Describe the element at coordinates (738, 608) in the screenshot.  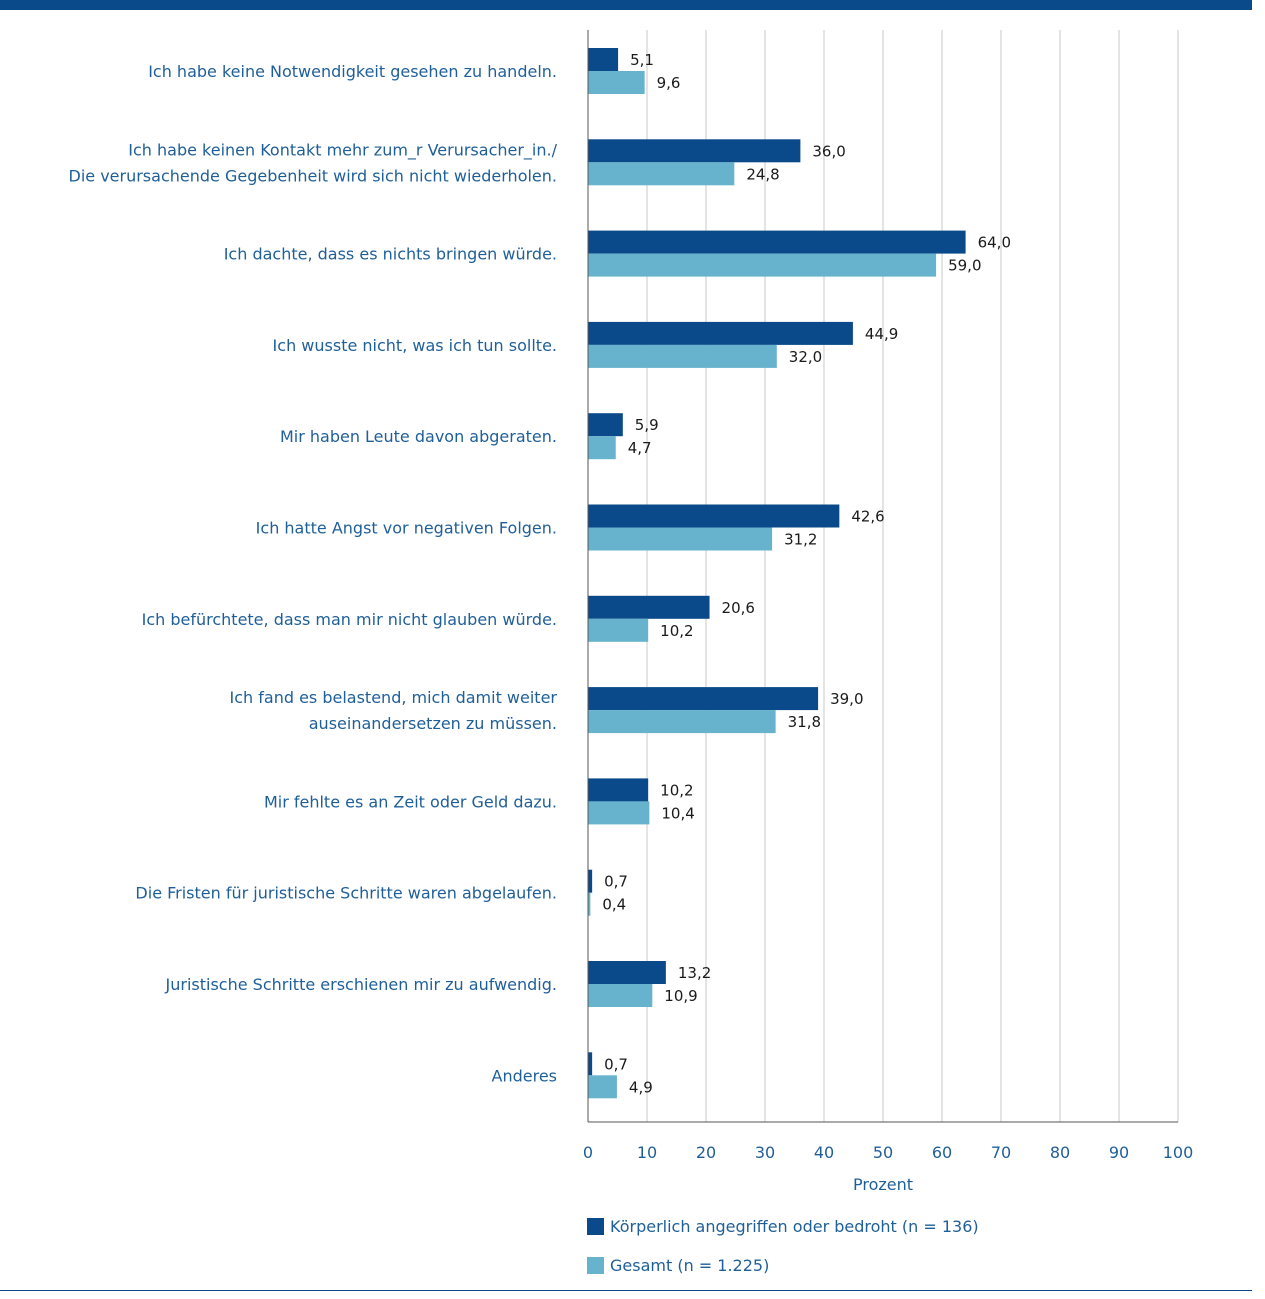
I see `data-label: 20,6` at that location.